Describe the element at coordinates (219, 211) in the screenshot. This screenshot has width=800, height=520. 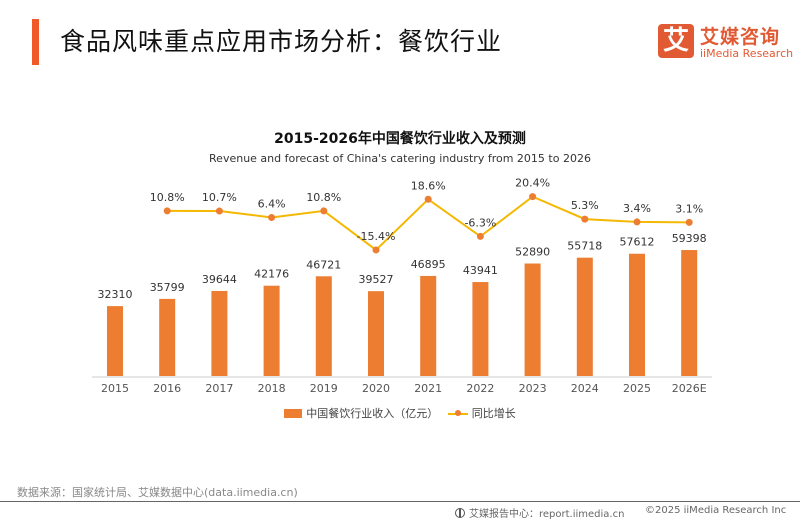
I see `growth-point-2017` at that location.